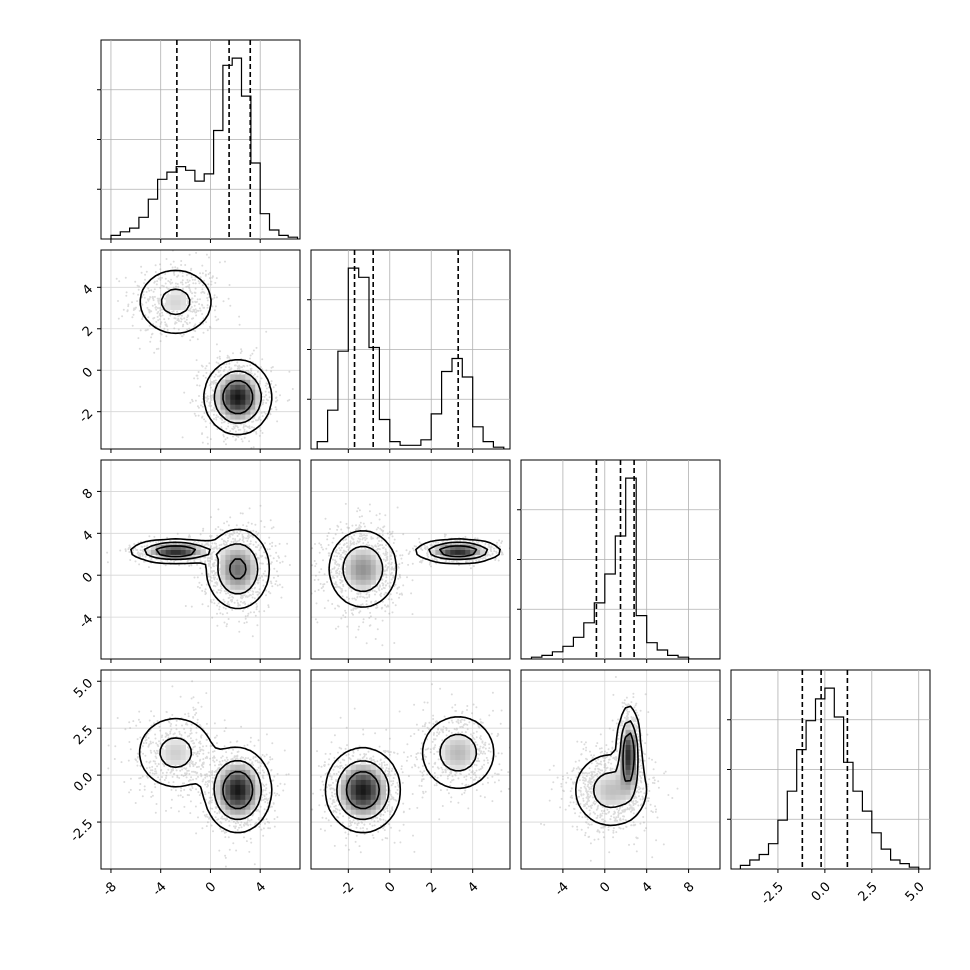  I want to click on x-tick-label: 2, so click(432, 887).